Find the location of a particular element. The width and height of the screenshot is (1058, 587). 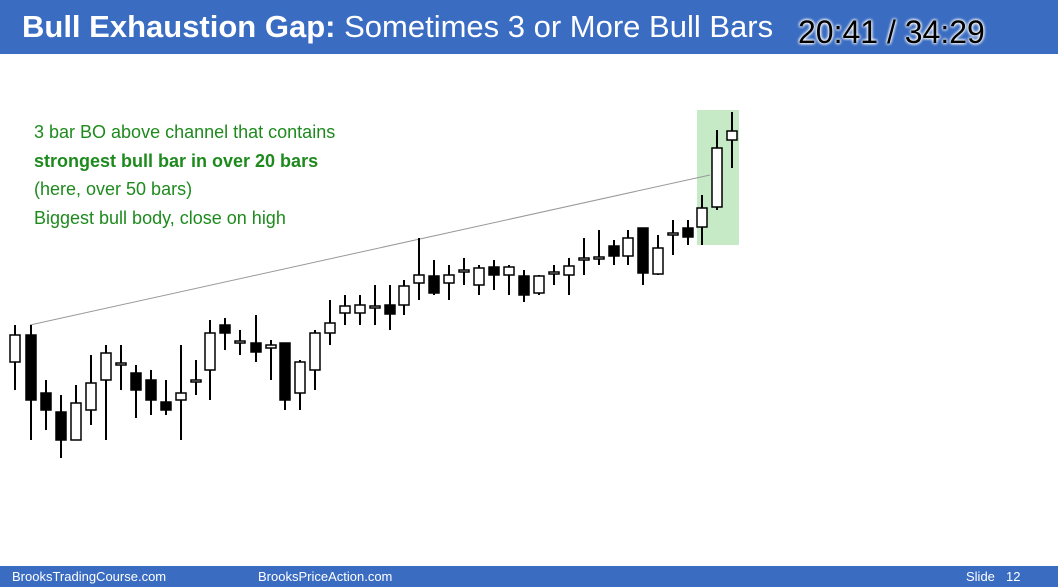

note-line: Biggest bull body, close on high is located at coordinates (160, 217).